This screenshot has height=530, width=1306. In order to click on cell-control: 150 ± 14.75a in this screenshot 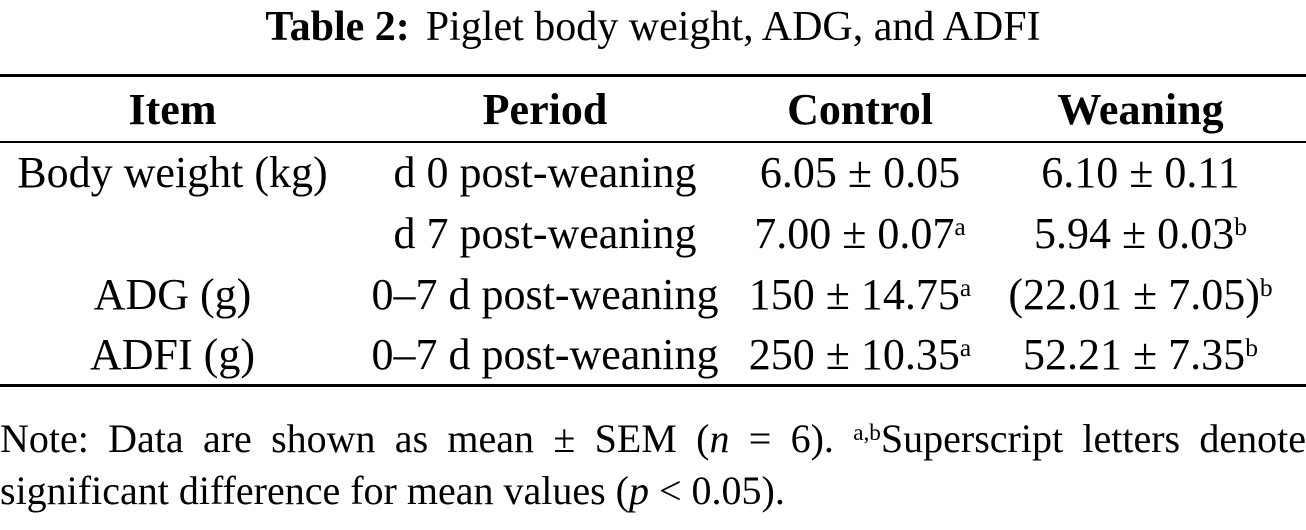, I will do `click(860, 294)`.